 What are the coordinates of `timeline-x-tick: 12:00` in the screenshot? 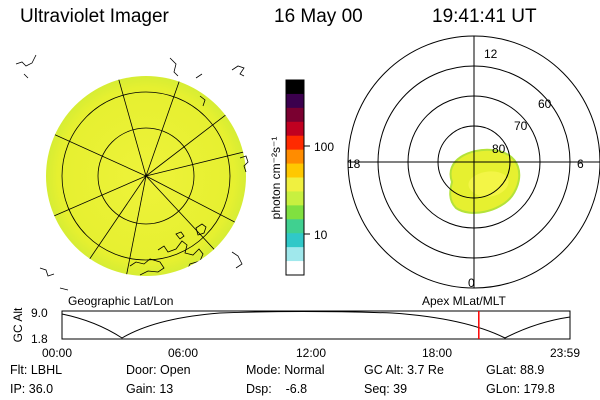 It's located at (311, 353).